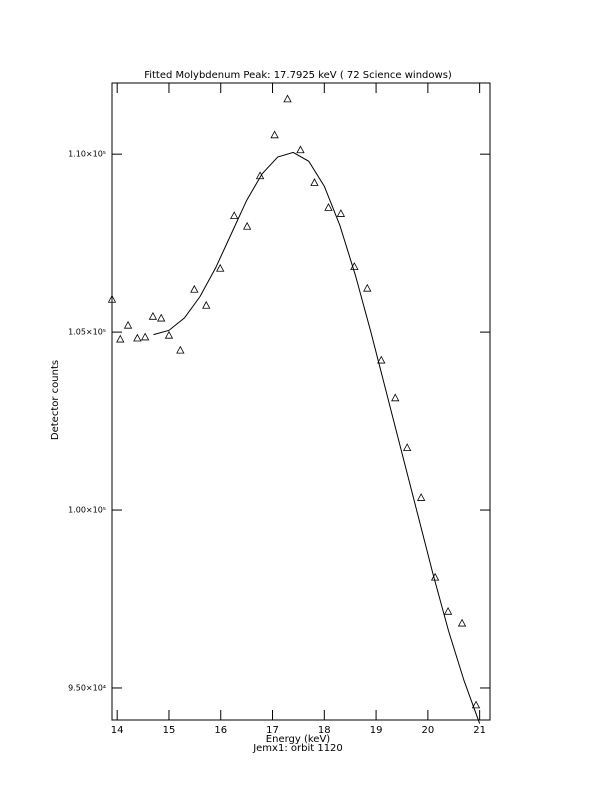 The width and height of the screenshot is (612, 792). I want to click on y-tick-label: 1.05×10⁵, so click(87, 332).